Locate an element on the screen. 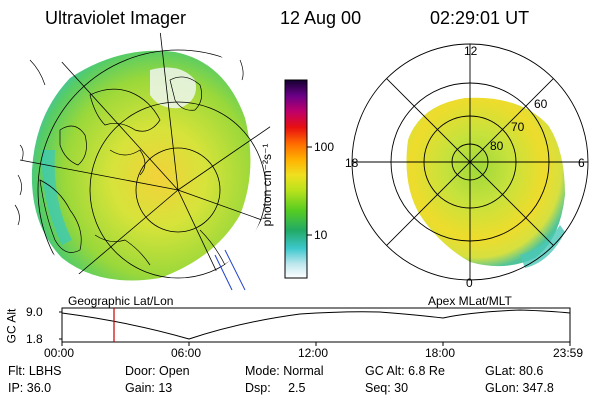 The height and width of the screenshot is (400, 600). color-bar is located at coordinates (298, 179).